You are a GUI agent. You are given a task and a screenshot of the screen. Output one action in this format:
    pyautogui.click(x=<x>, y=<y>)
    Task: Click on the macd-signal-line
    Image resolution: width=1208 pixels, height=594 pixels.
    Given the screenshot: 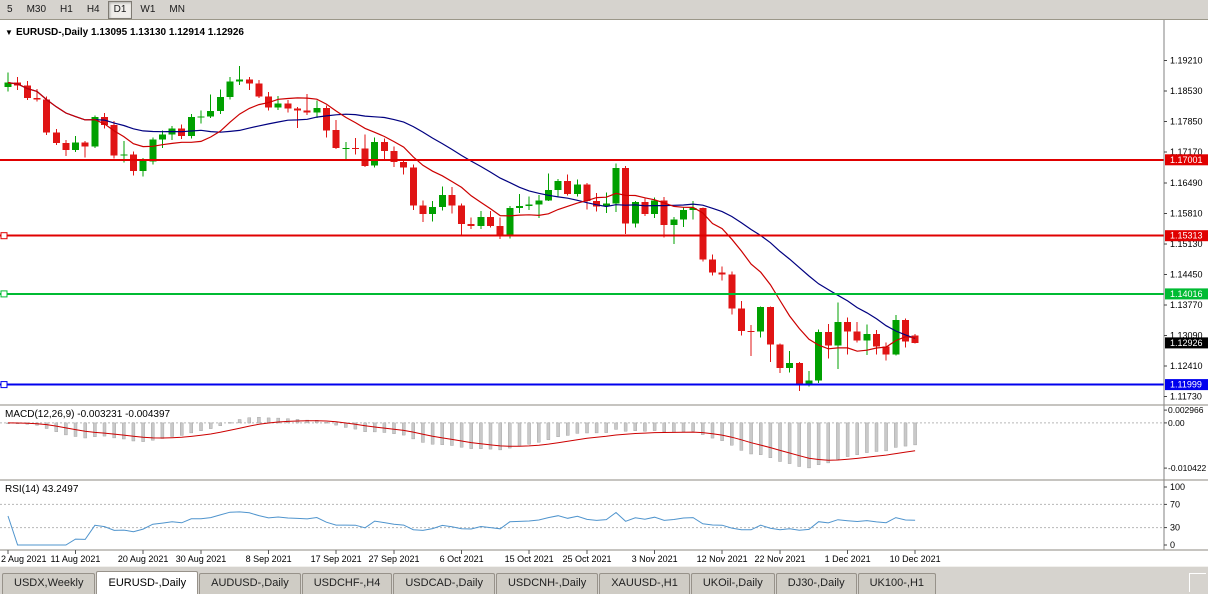 What is the action you would take?
    pyautogui.click(x=461, y=440)
    